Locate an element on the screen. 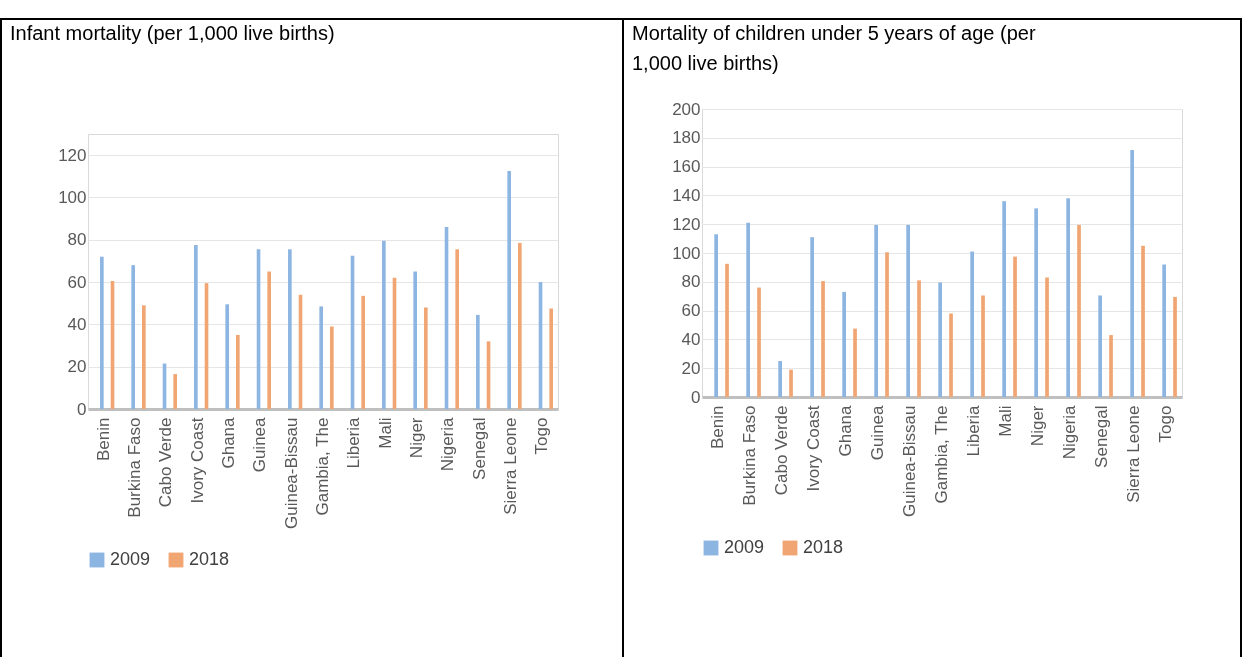 This screenshot has width=1242, height=657. y-tick-label: 120 is located at coordinates (686, 224).